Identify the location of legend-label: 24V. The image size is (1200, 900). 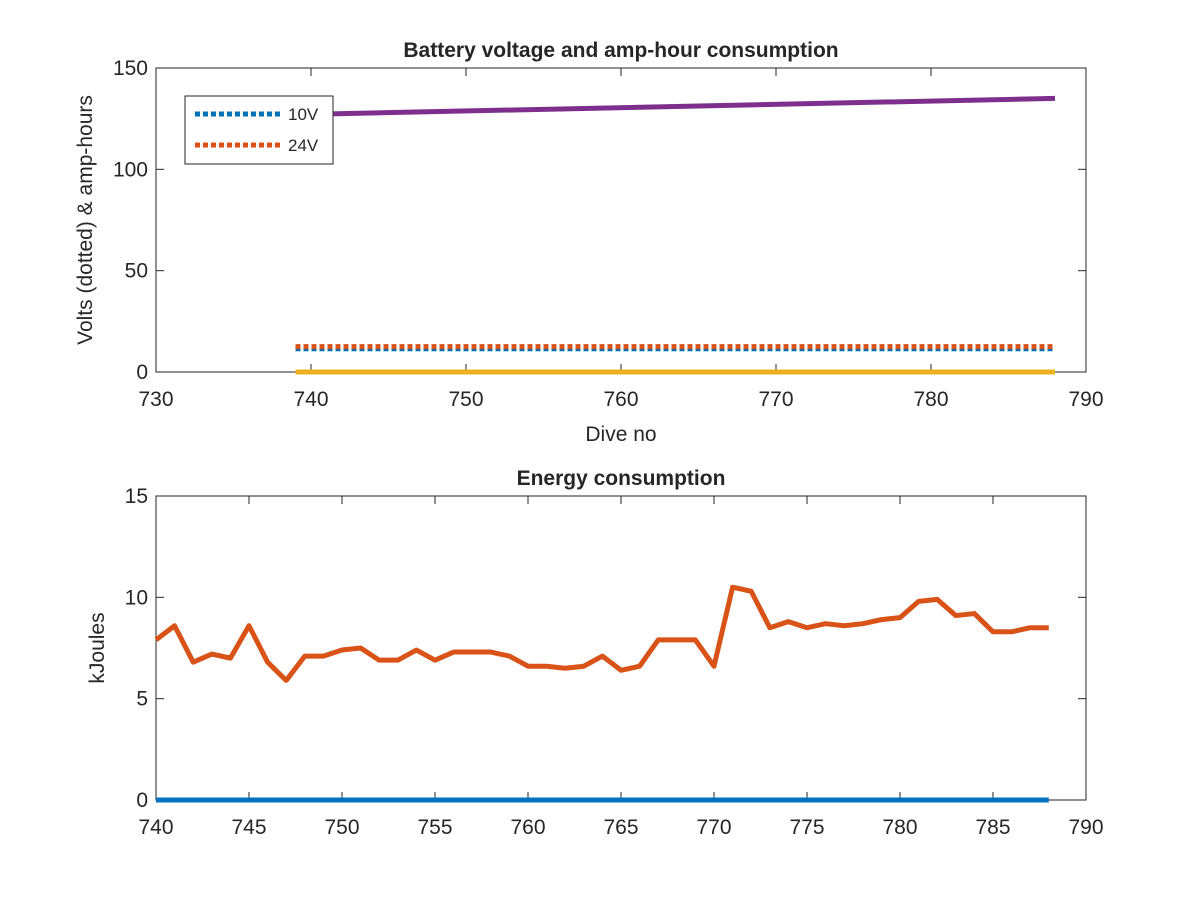
(303, 145).